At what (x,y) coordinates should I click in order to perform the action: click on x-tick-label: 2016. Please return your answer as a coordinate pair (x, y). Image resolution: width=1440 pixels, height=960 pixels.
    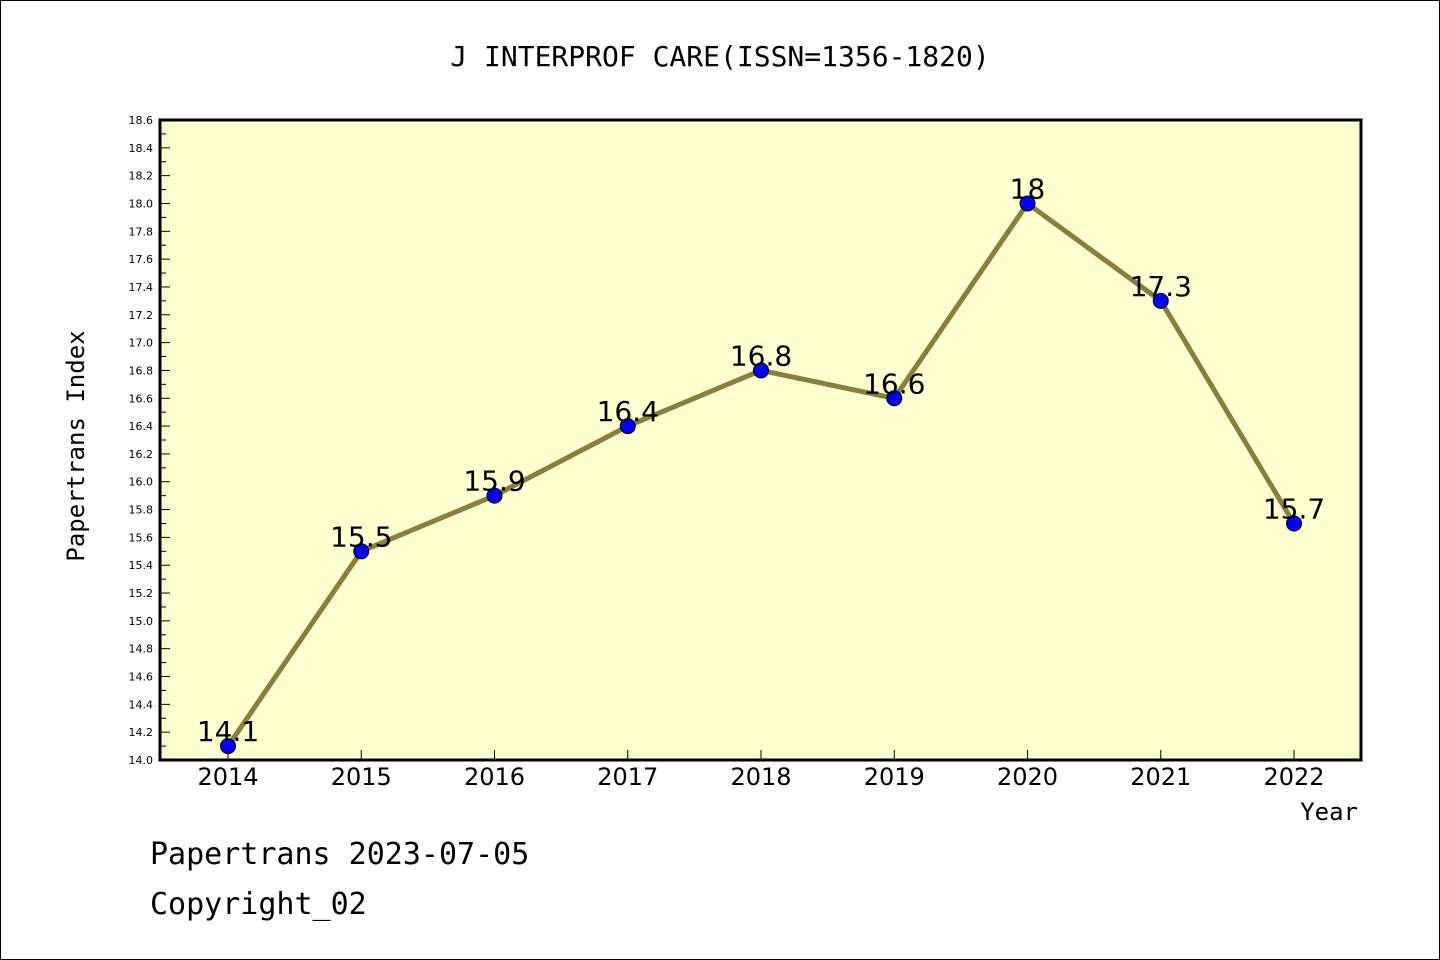
    Looking at the image, I should click on (494, 777).